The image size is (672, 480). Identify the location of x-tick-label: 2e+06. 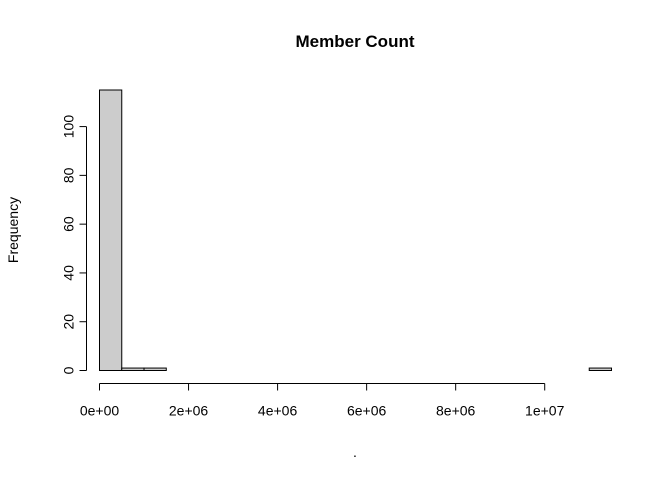
(189, 411).